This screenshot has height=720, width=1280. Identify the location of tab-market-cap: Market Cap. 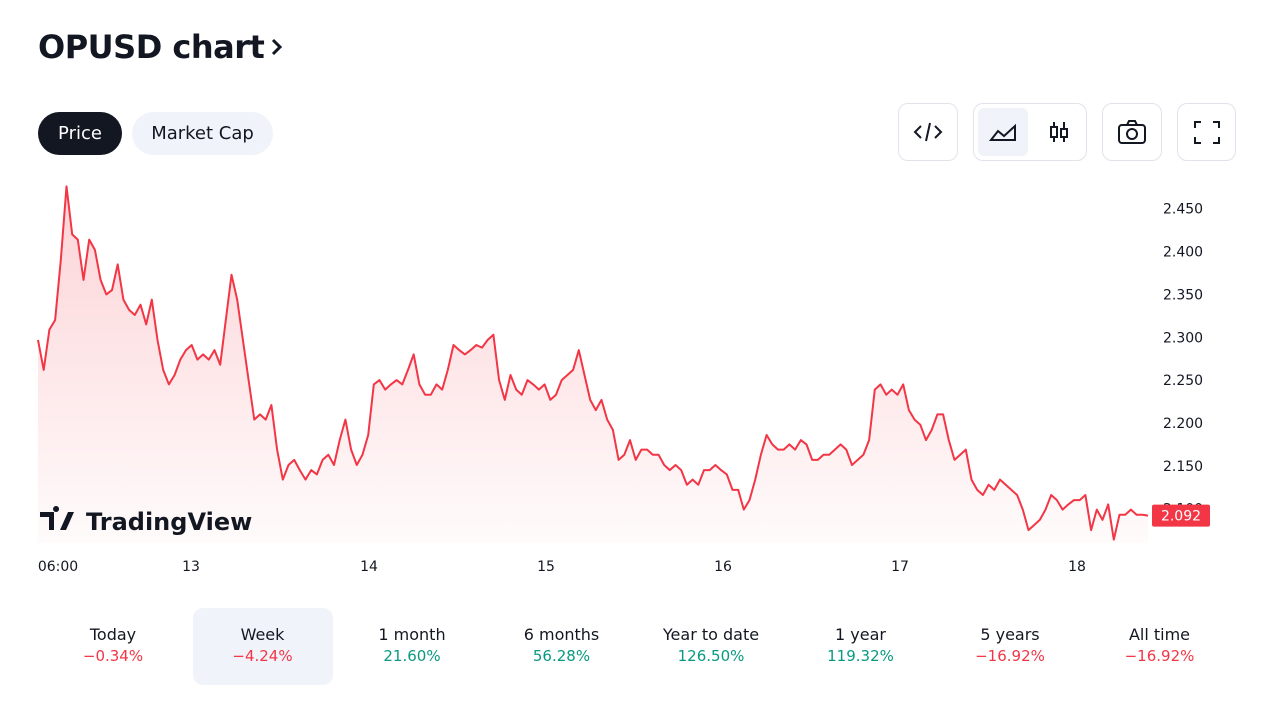
(202, 133).